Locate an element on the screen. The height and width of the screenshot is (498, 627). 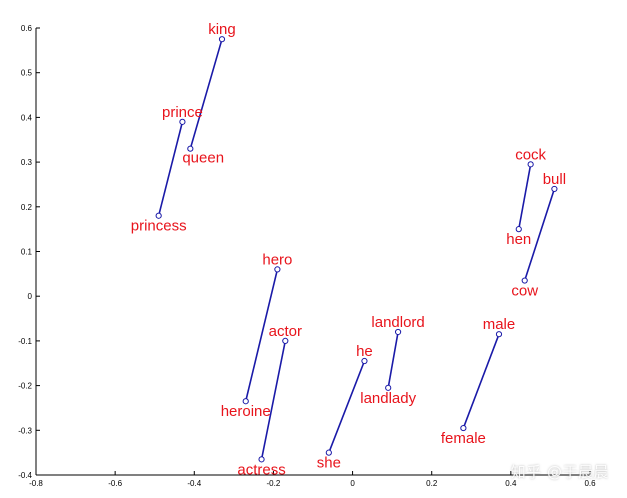
pair-line-male-female is located at coordinates (481, 381).